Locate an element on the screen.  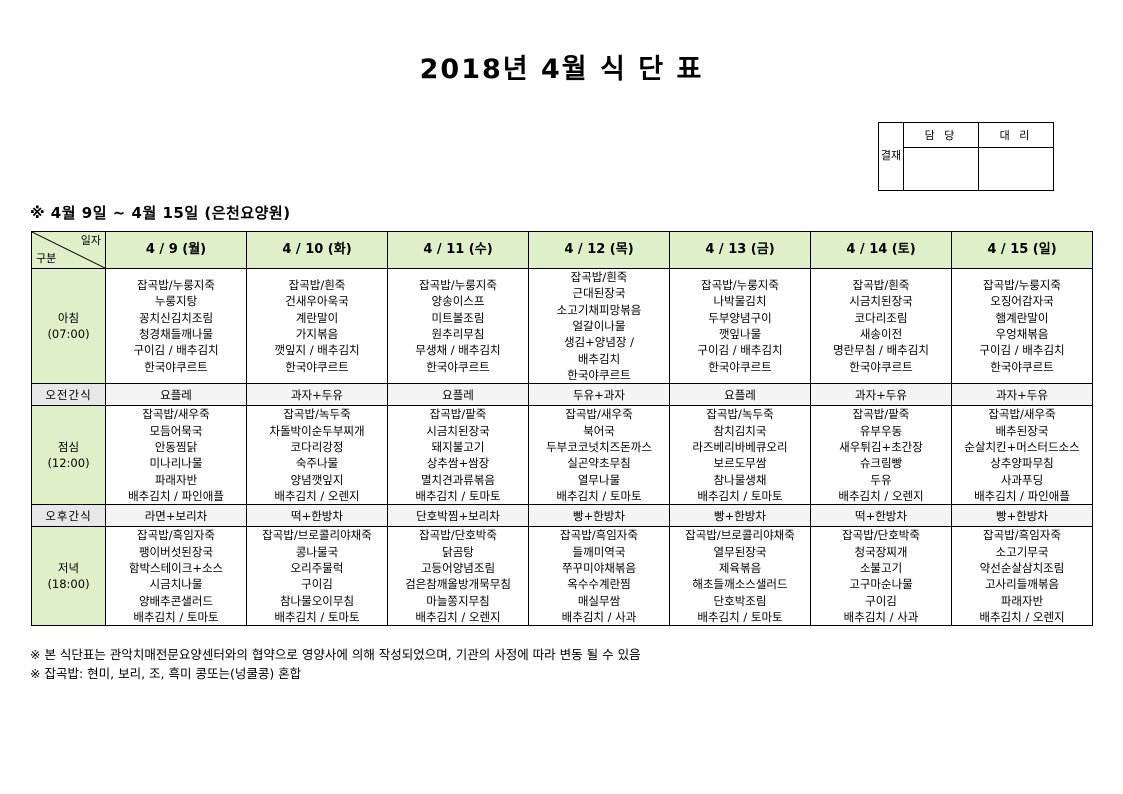
dish-item: 나박물김치 is located at coordinates (740, 301).